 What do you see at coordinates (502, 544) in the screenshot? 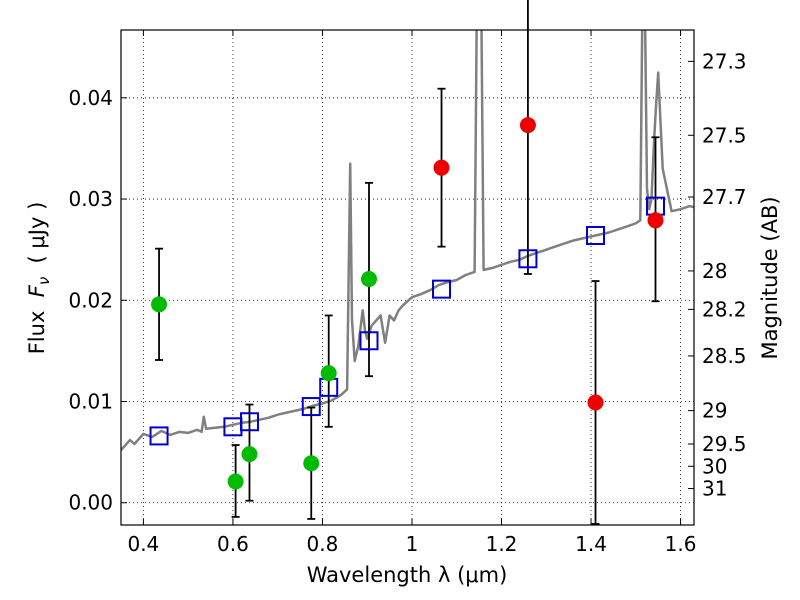
I see `x-tick-label: 1.2` at bounding box center [502, 544].